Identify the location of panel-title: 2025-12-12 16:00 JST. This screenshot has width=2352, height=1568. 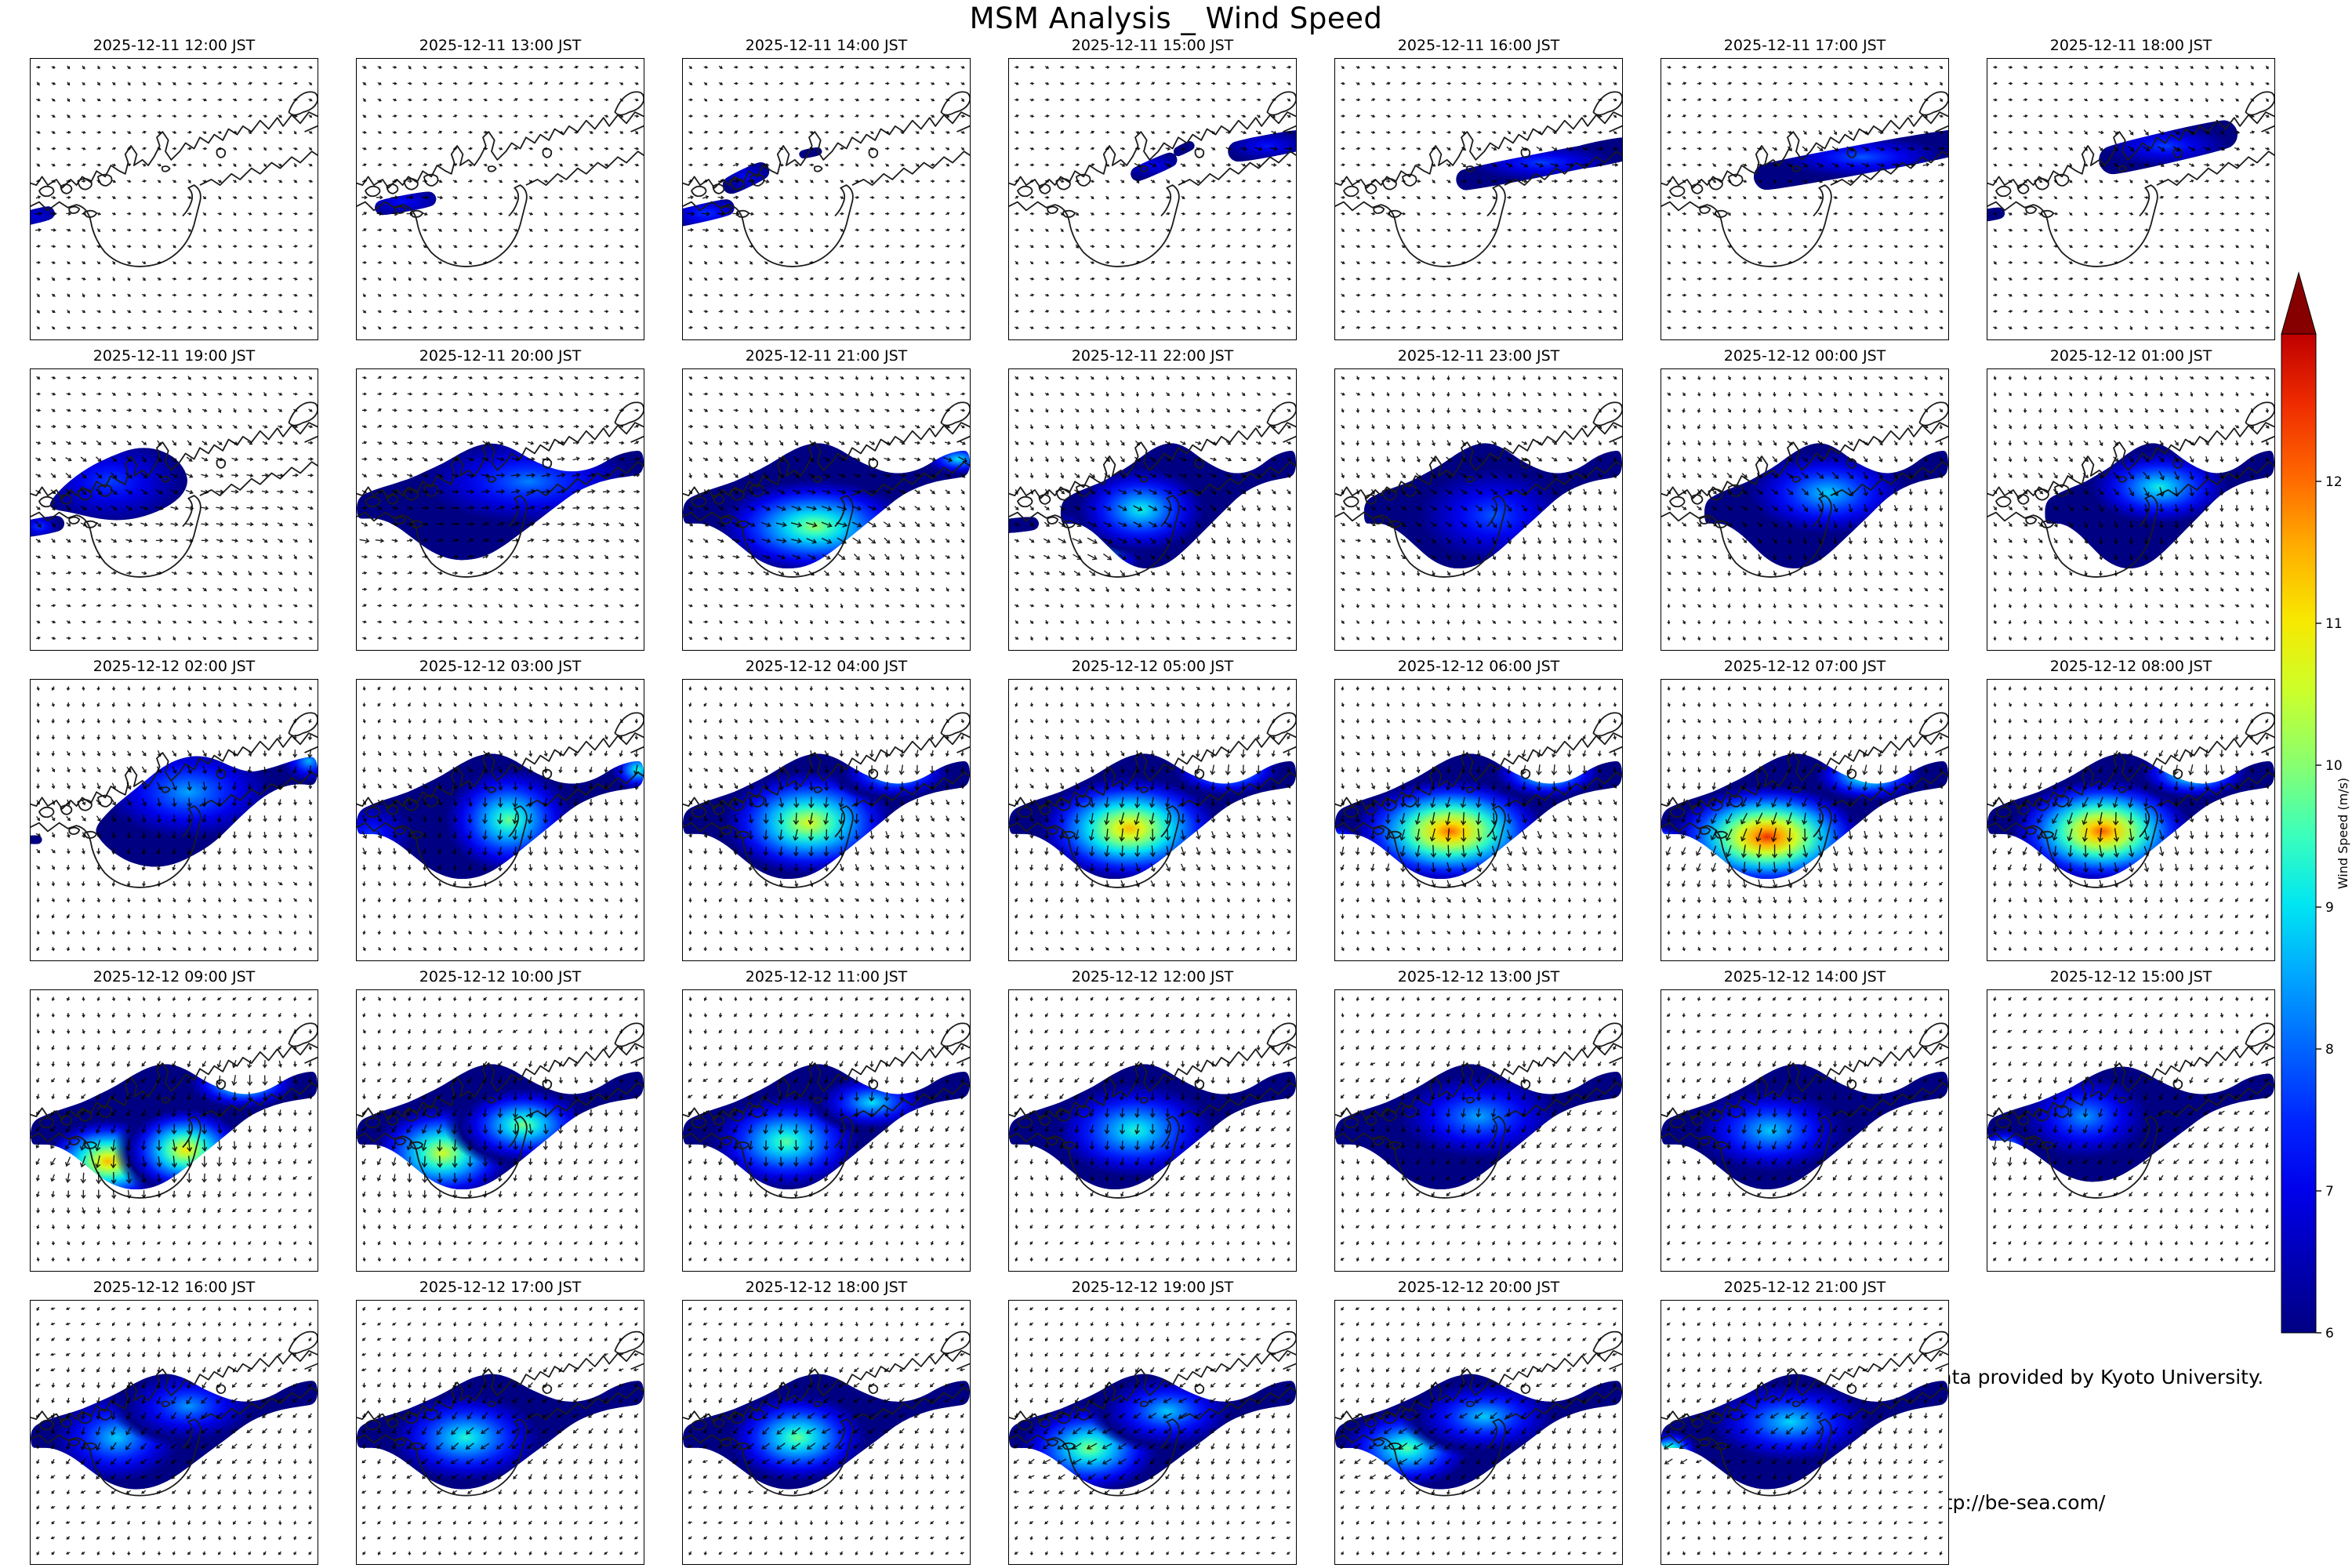
(174, 1287).